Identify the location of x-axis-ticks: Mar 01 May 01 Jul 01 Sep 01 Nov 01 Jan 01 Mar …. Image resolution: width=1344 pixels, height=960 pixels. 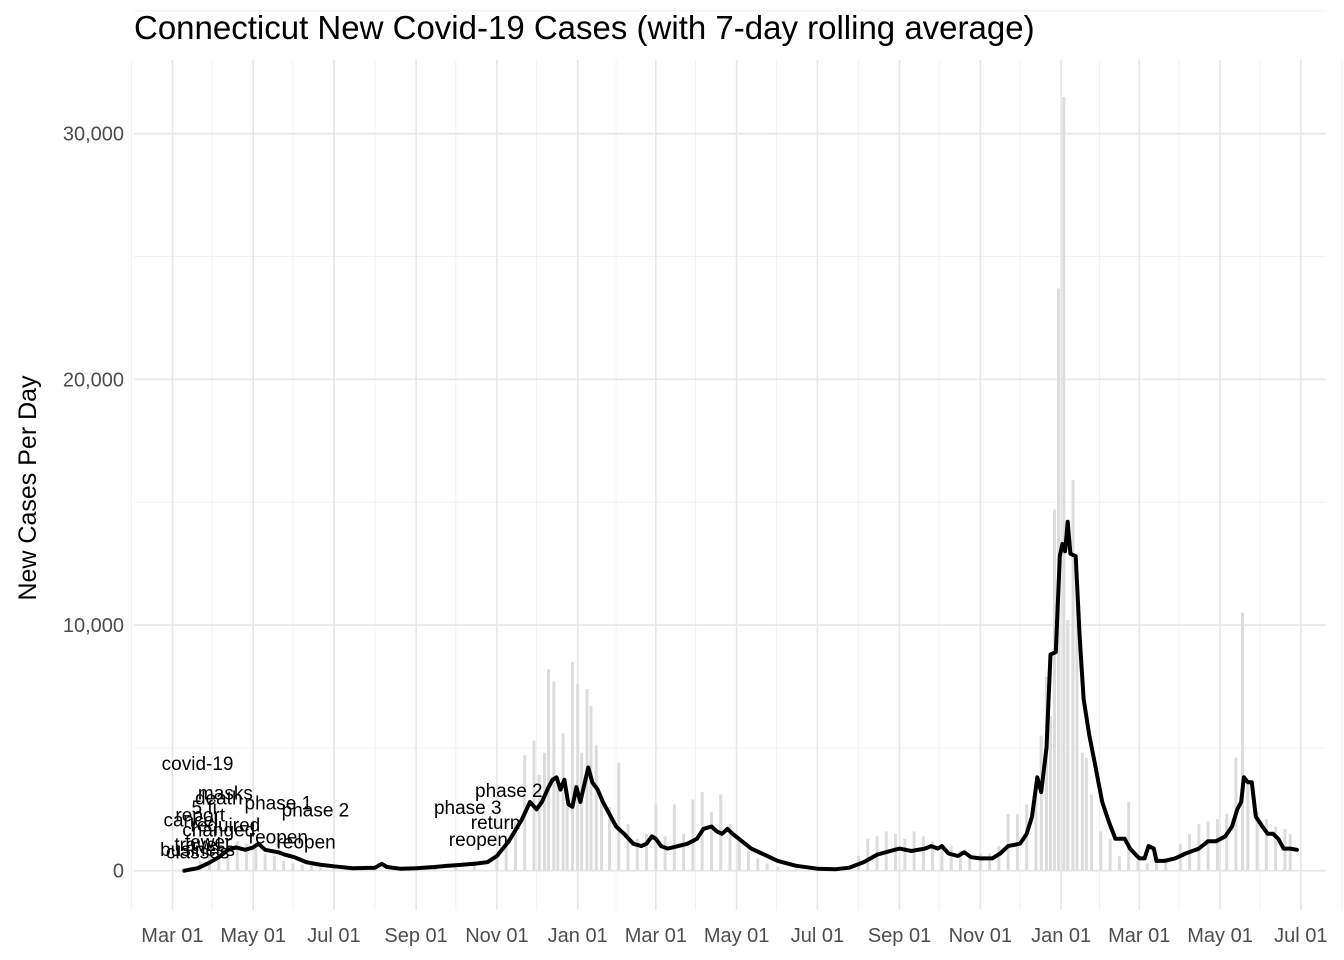
(734, 936).